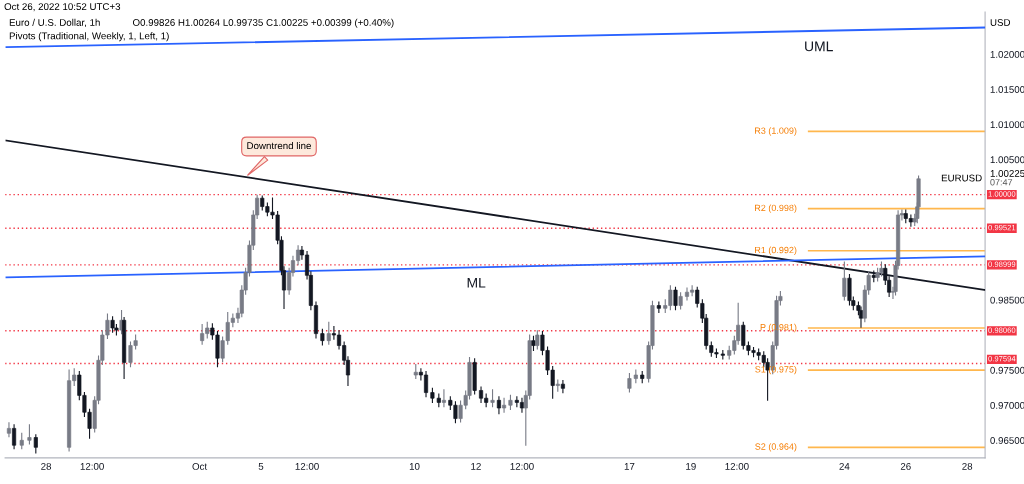  What do you see at coordinates (279, 145) in the screenshot?
I see `annotation: Downtrend line` at bounding box center [279, 145].